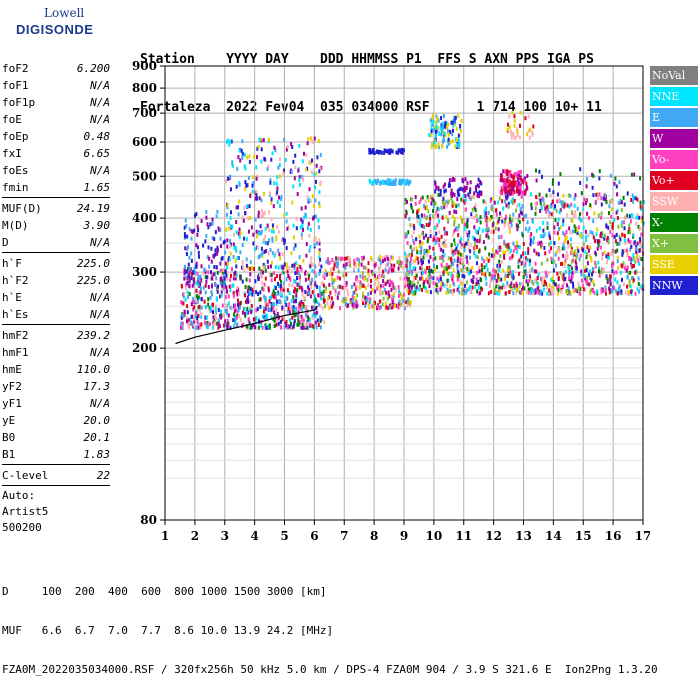 The image size is (700, 689). What do you see at coordinates (254, 536) in the screenshot?
I see `x-tick-label: 4` at bounding box center [254, 536].